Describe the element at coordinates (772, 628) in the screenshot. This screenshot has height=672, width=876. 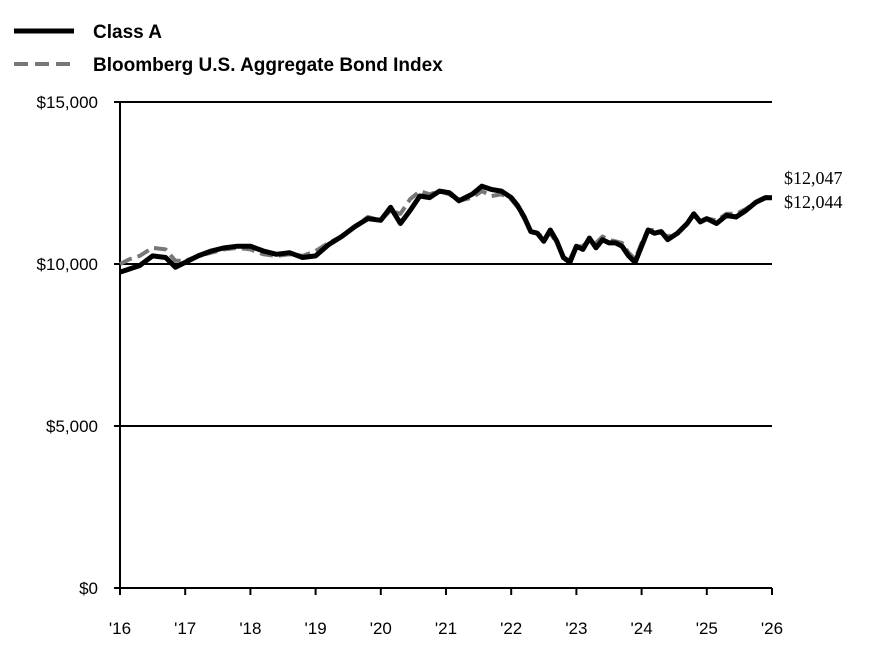
I see `x-tick-label: '26` at that location.